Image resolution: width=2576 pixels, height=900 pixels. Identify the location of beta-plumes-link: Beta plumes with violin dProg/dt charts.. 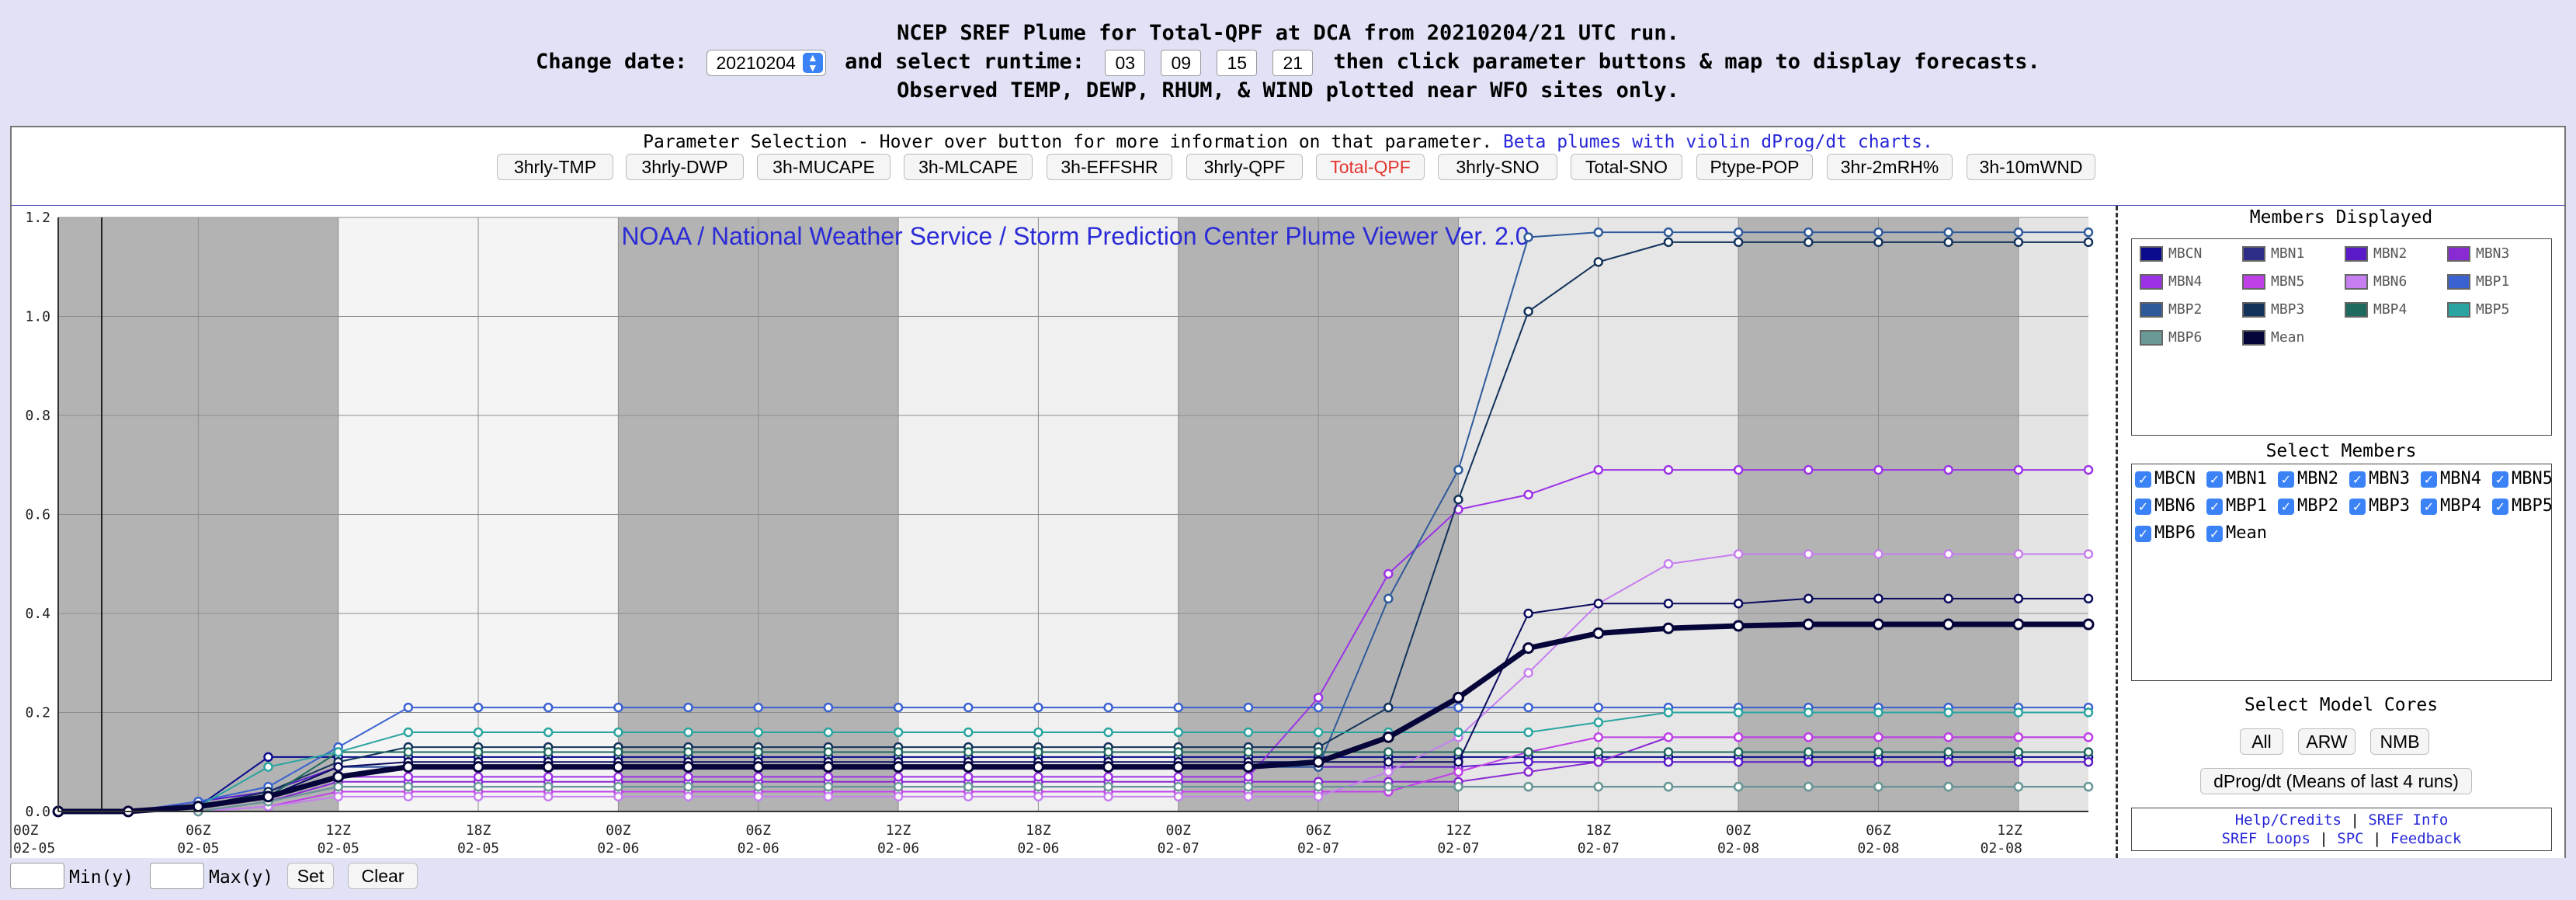
(1717, 142).